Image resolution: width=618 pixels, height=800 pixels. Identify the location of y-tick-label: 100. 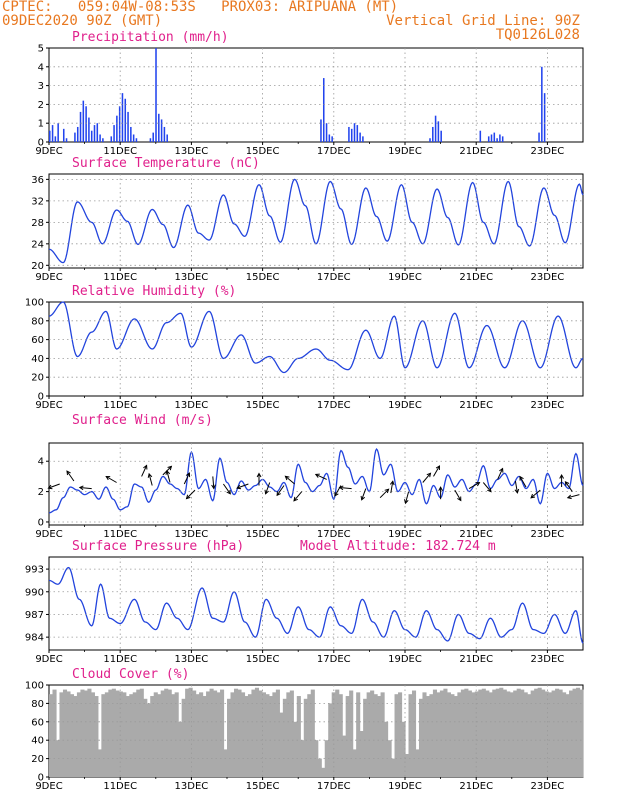
(34, 303).